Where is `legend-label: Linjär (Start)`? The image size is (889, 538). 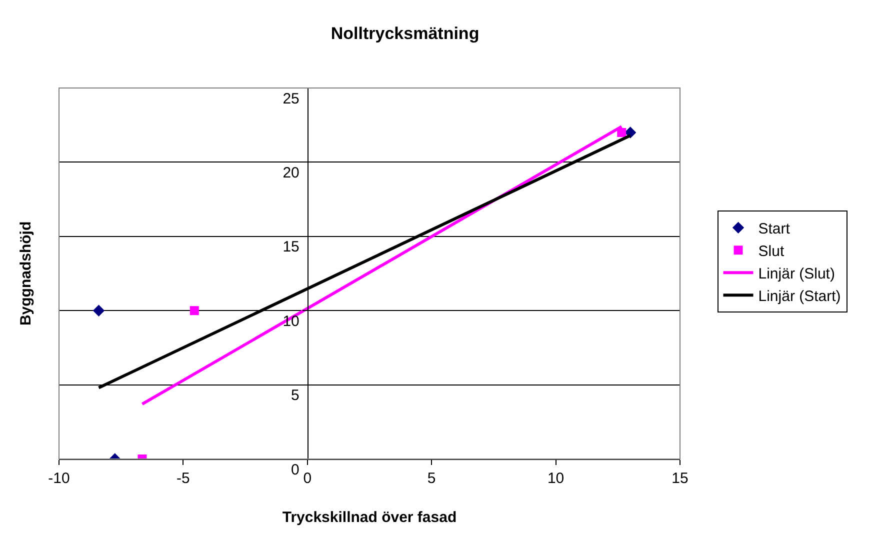 legend-label: Linjär (Start) is located at coordinates (799, 297).